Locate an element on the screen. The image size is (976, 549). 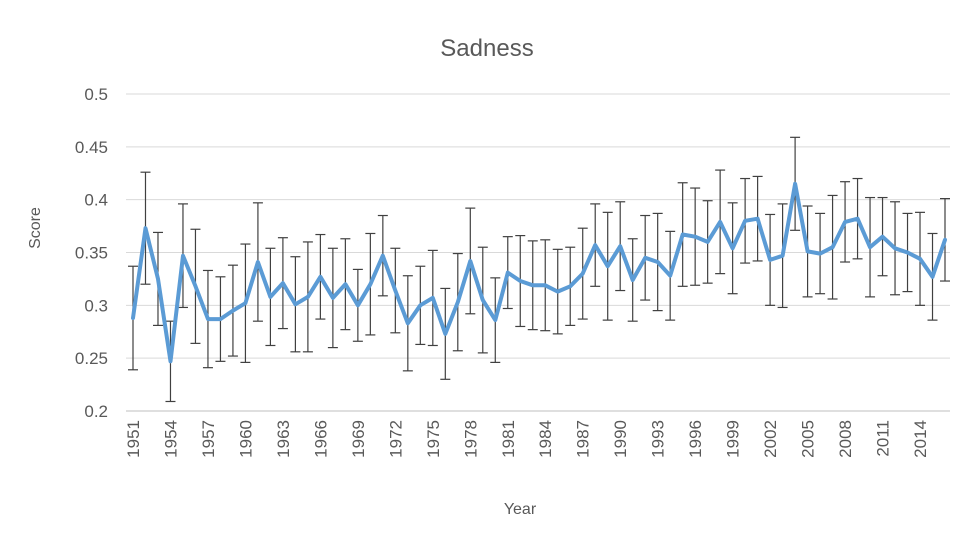
y-axis-title: Score is located at coordinates (35, 228).